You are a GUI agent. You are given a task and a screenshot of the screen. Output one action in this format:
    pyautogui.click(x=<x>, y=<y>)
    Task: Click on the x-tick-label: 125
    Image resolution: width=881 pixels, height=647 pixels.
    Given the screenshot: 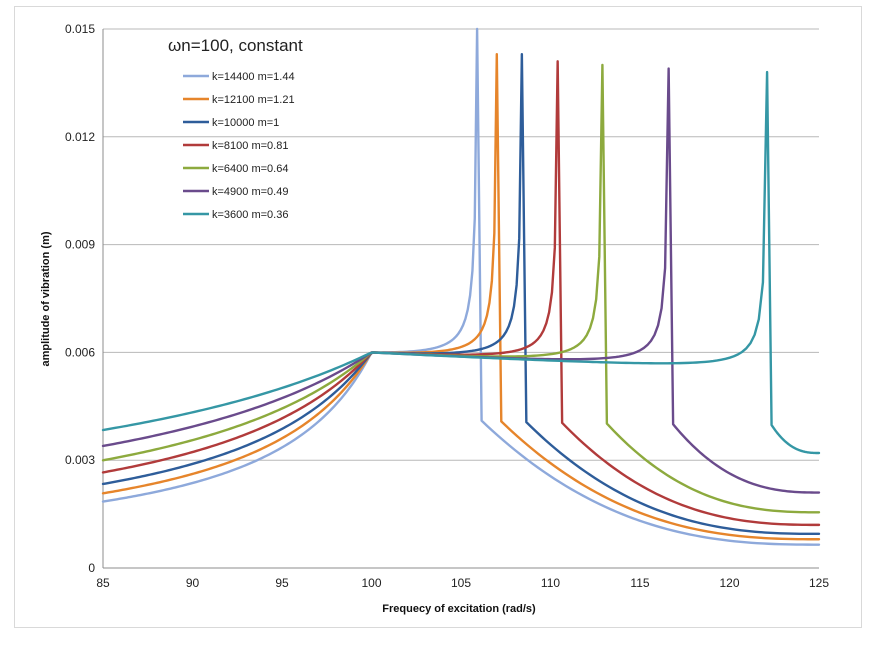 What is the action you would take?
    pyautogui.click(x=819, y=583)
    